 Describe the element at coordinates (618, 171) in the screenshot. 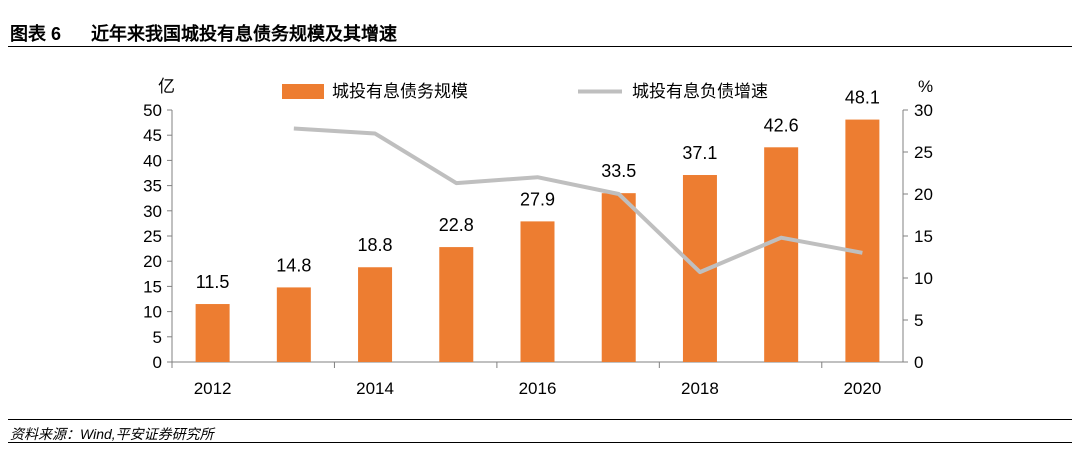

I see `bar-data-label: 33.5` at that location.